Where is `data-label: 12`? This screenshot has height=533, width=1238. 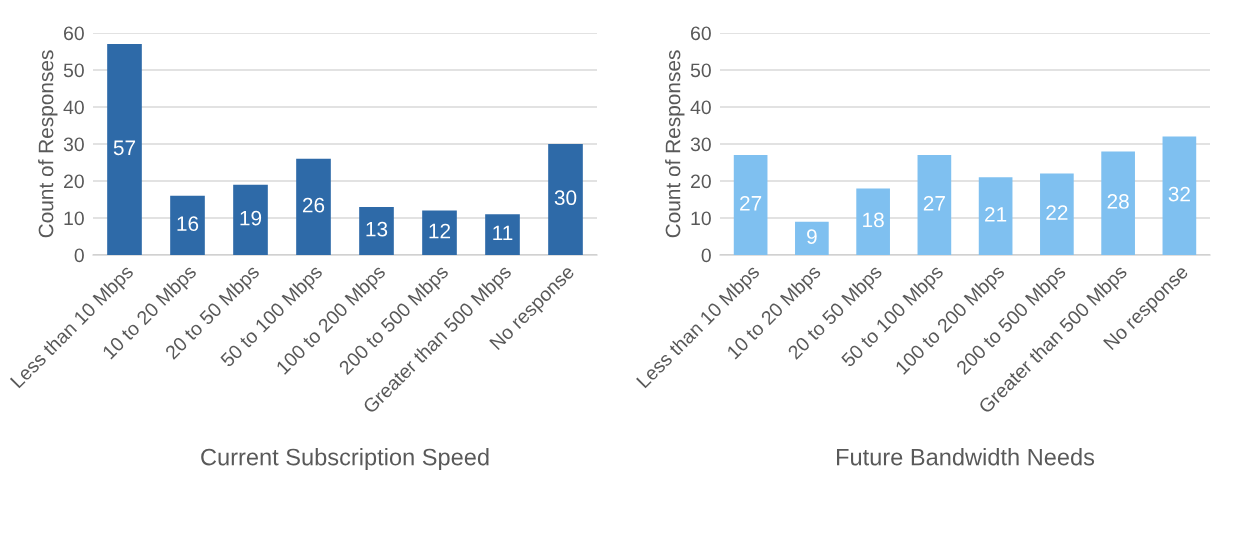
data-label: 12 is located at coordinates (440, 231).